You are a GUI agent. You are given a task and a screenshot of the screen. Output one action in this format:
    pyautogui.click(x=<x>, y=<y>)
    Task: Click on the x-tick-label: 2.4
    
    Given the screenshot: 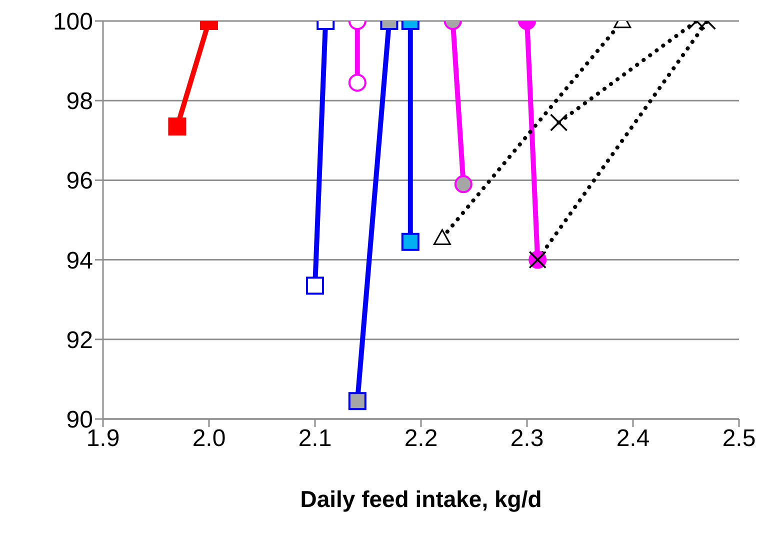 What is the action you would take?
    pyautogui.click(x=633, y=438)
    